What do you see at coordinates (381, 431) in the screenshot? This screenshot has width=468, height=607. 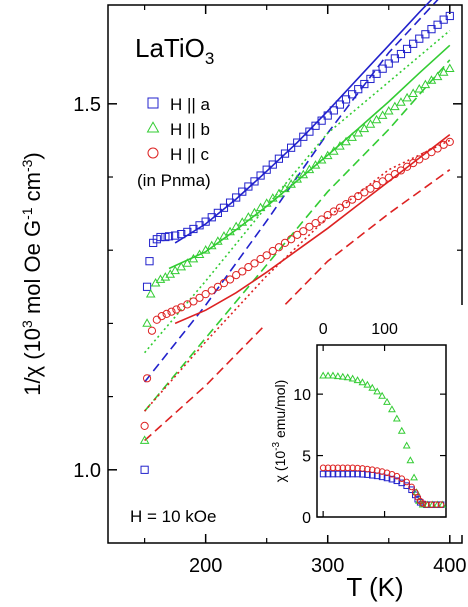 I see `inset-frame` at bounding box center [381, 431].